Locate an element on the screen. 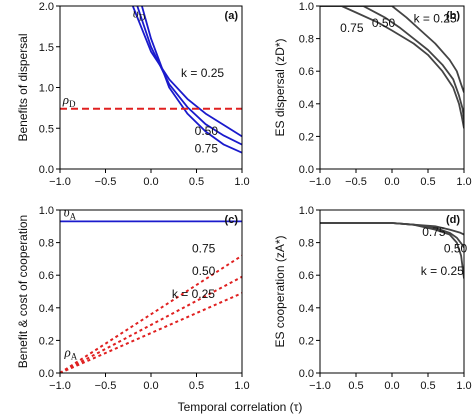 The height and width of the screenshot is (415, 474). annotation-label: υA is located at coordinates (70, 213).